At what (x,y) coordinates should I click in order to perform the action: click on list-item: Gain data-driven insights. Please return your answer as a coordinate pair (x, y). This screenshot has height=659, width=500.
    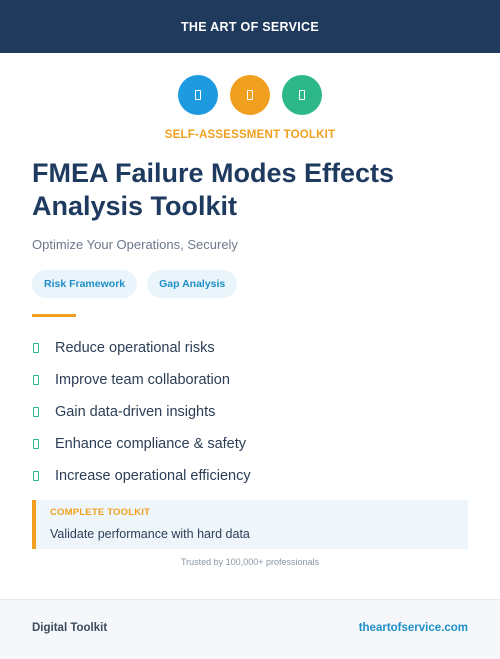
    Looking at the image, I should click on (141, 412).